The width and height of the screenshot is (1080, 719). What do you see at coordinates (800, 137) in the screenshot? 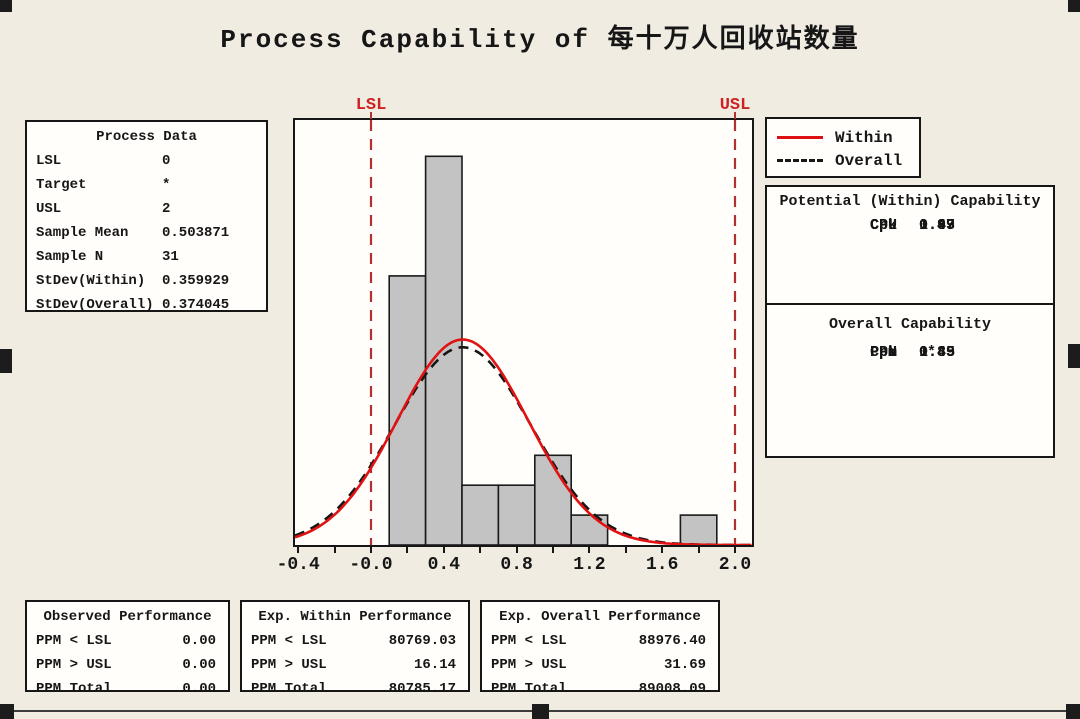
I see `within-line-sample` at bounding box center [800, 137].